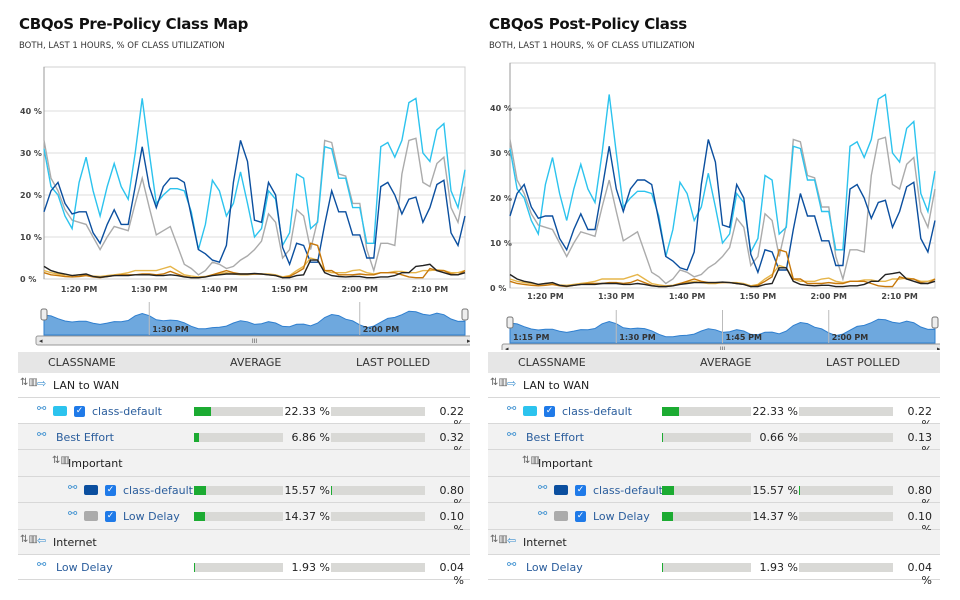 The height and width of the screenshot is (600, 960). Describe the element at coordinates (452, 574) in the screenshot. I see `last-polled-value: 0.04 %` at that location.